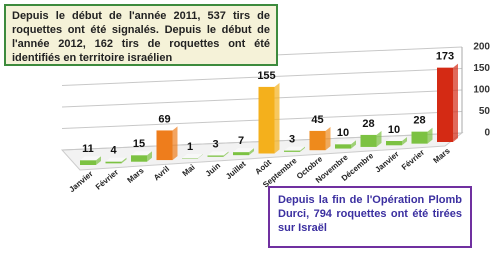 Image resolution: width=500 pixels, height=255 pixels. I want to click on y-tick-label: 150, so click(481, 68).